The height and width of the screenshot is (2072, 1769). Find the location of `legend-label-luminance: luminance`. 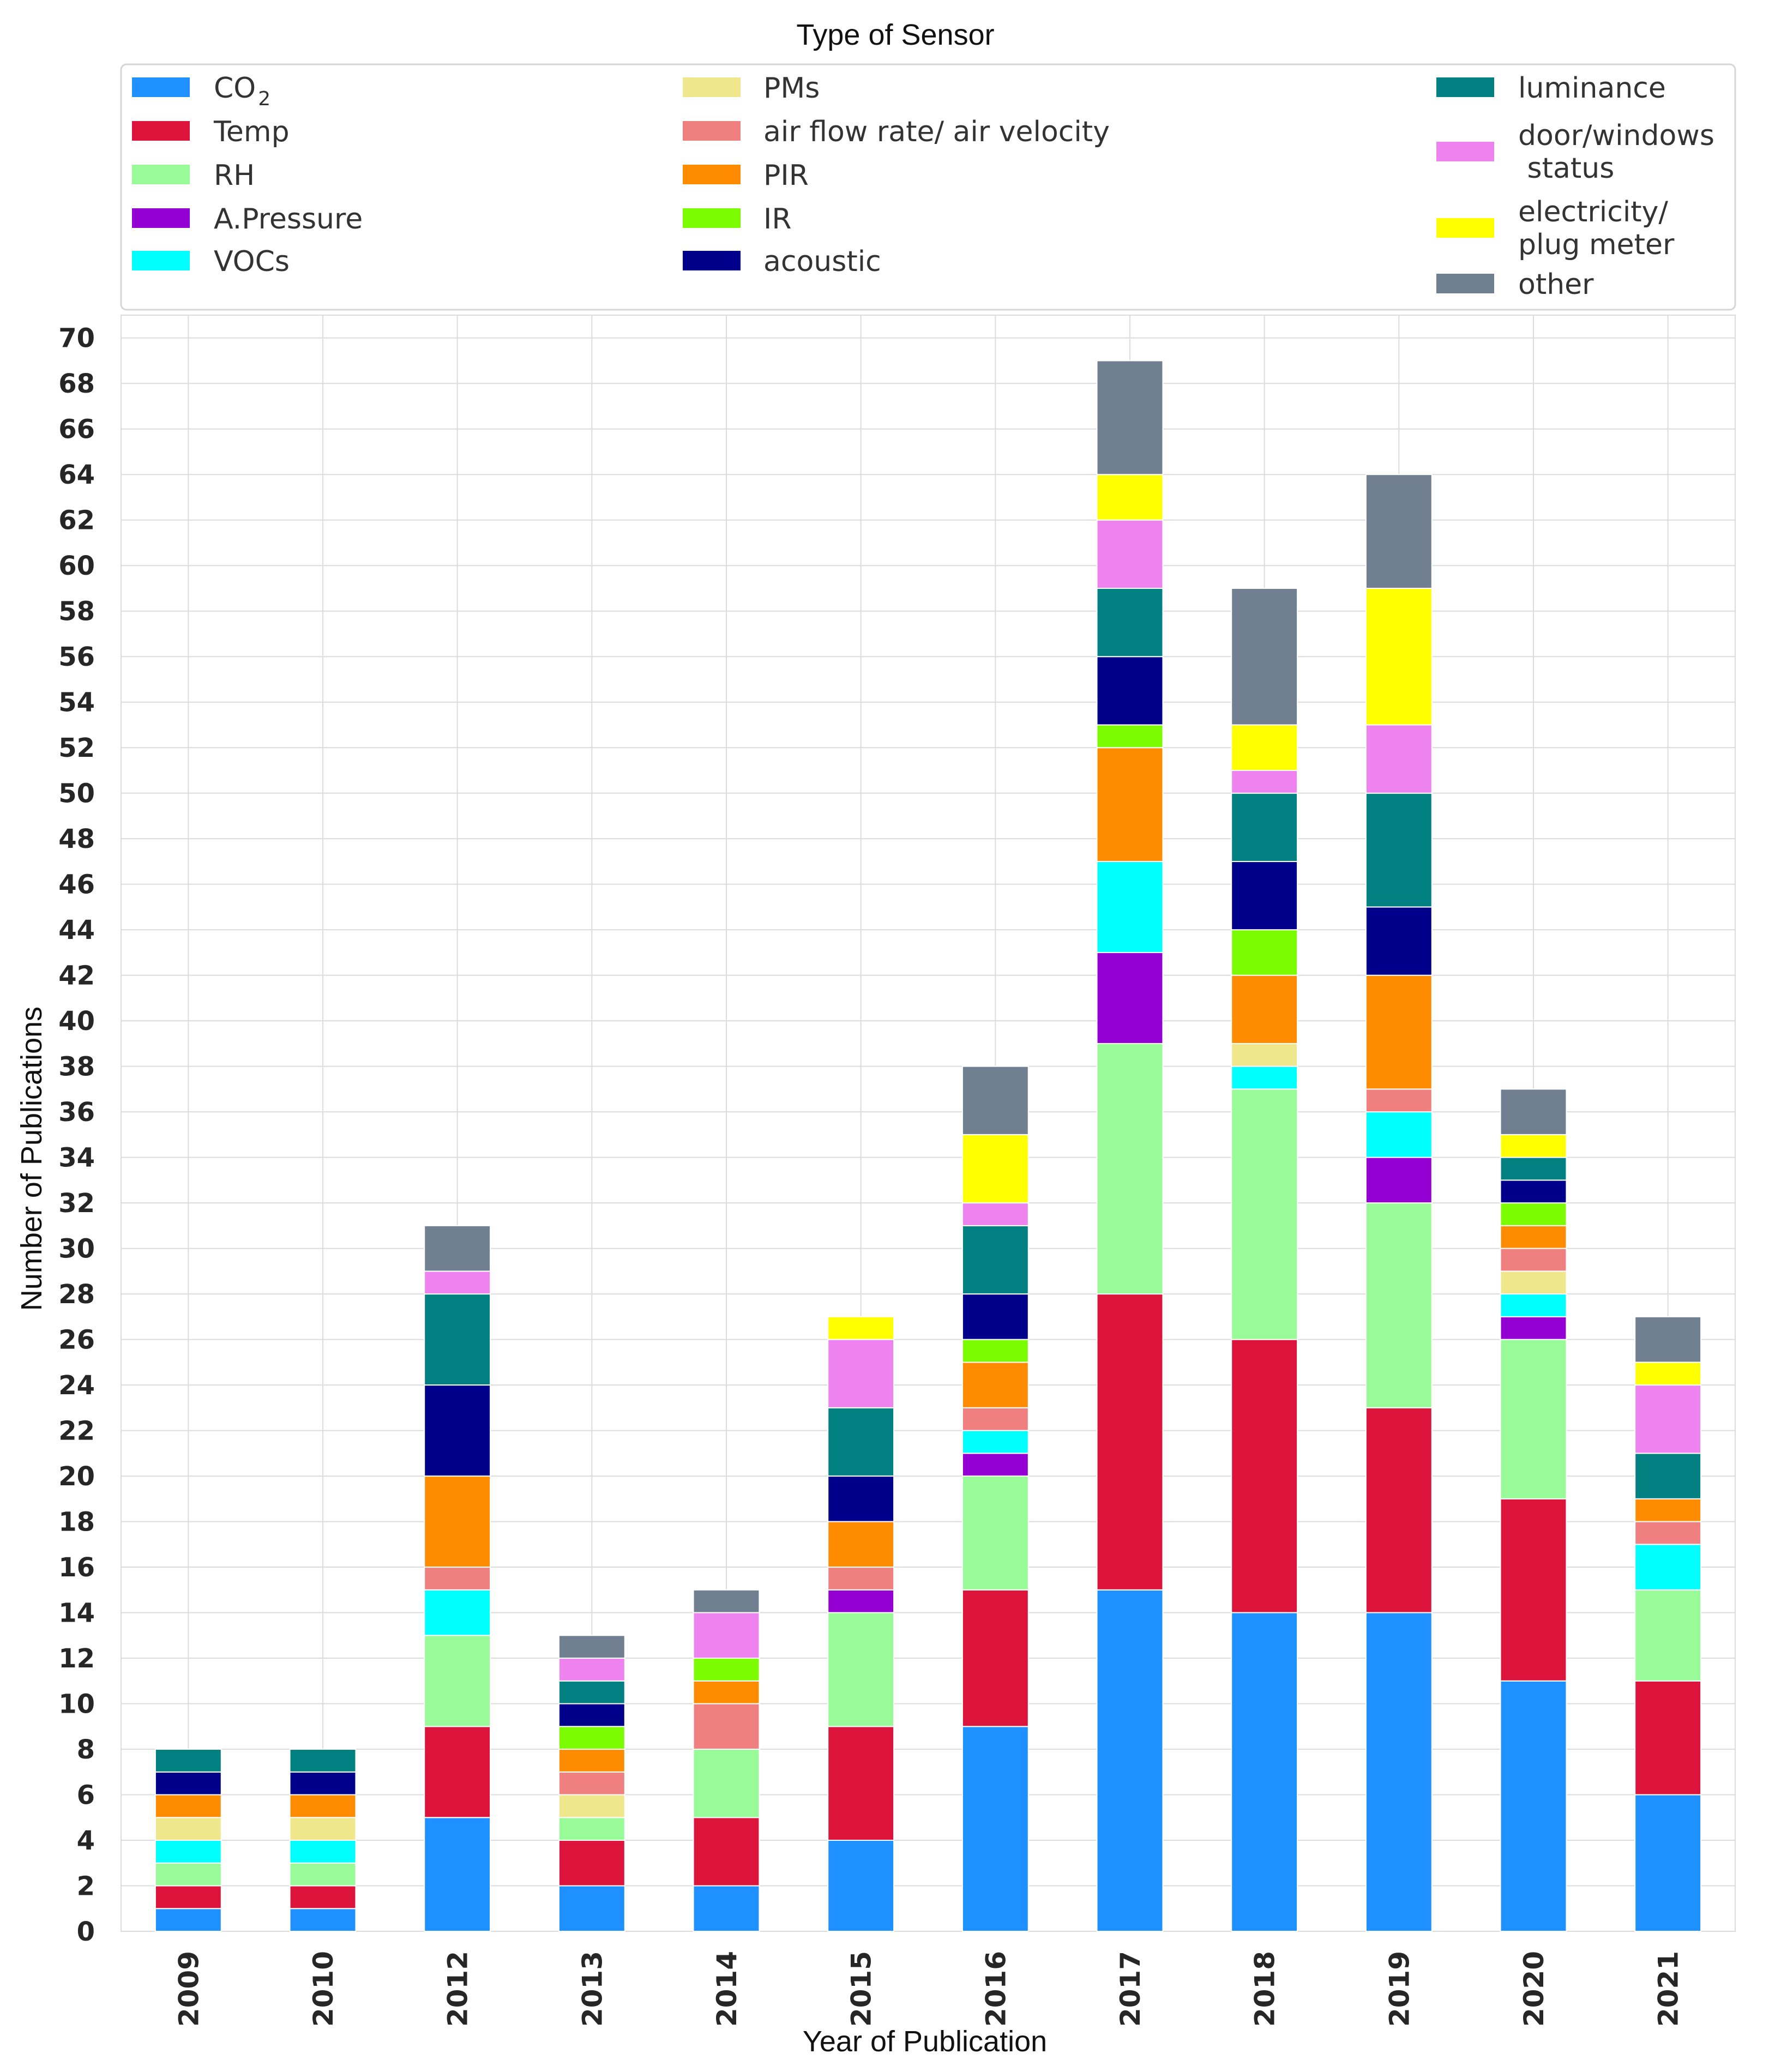

legend-label-luminance: luminance is located at coordinates (1592, 89).